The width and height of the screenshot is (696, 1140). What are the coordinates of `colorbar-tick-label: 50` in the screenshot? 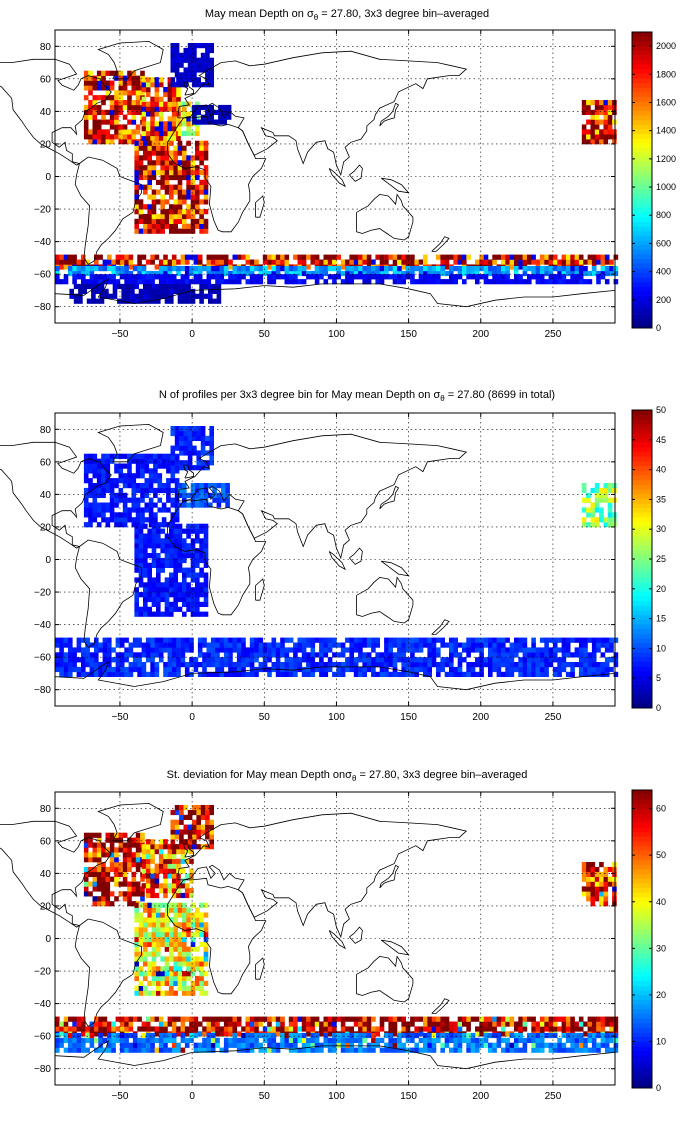 It's located at (661, 410).